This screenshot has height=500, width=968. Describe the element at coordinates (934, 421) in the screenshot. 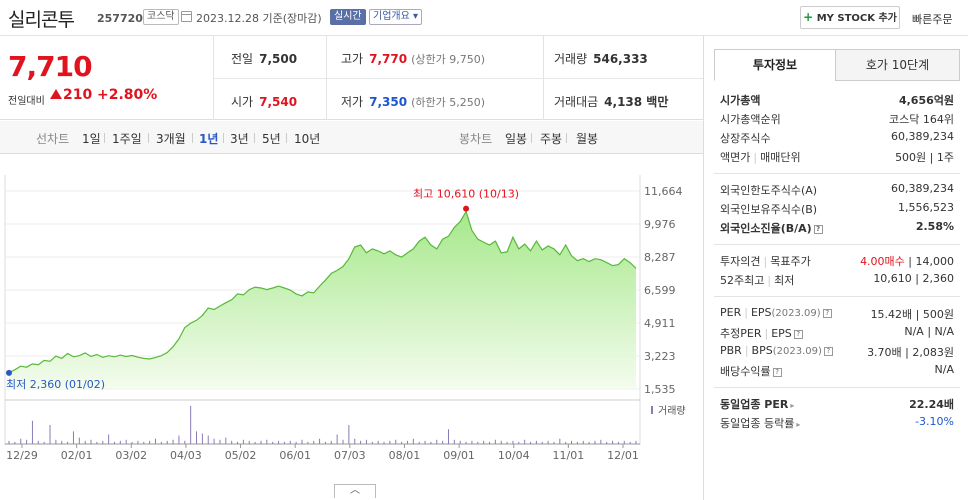

I see `sector-rate-value: -3.10%` at that location.